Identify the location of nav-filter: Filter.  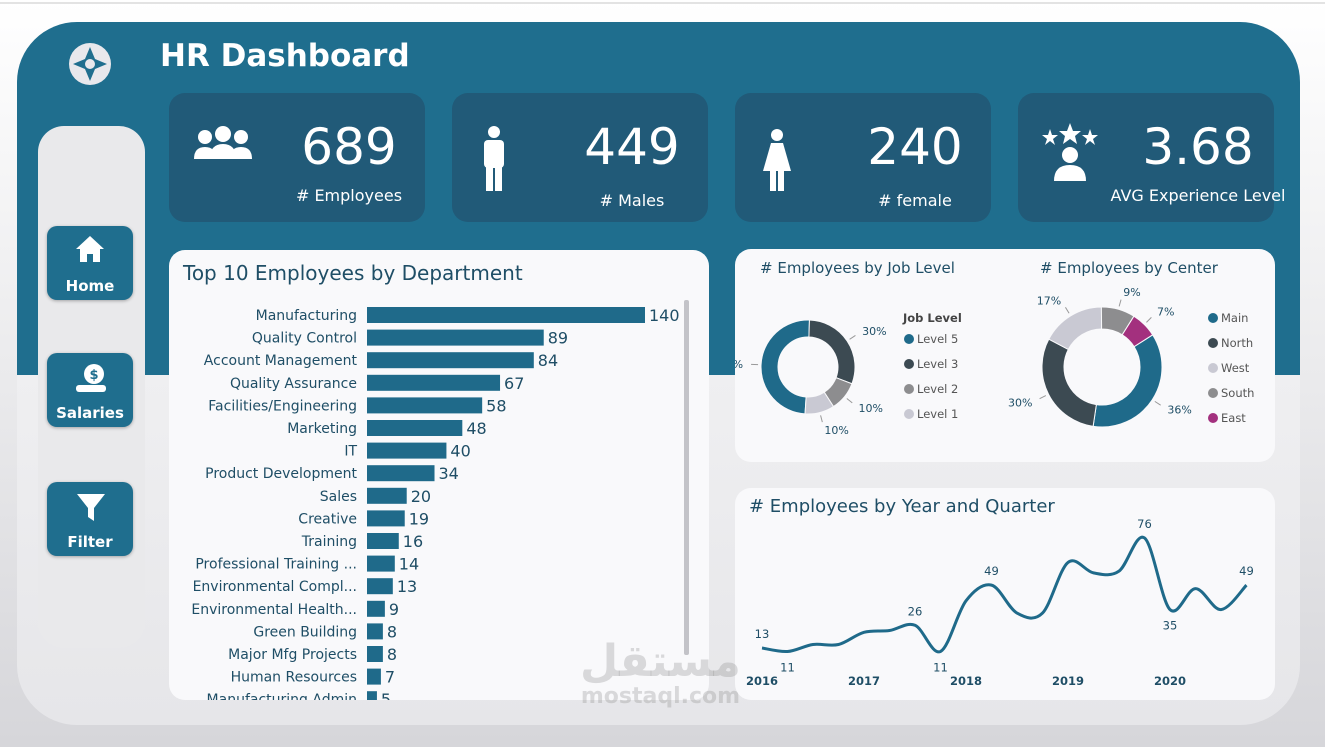
(90, 519).